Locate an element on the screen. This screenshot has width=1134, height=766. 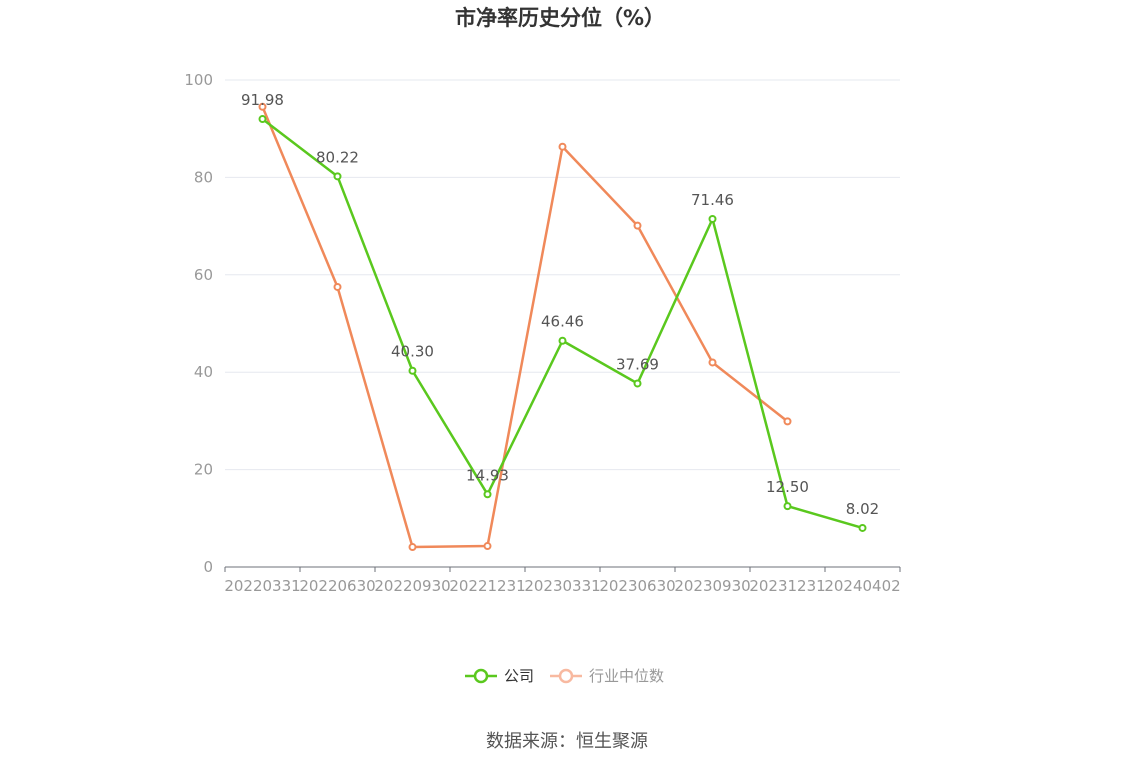
source-note: 数据来源：恒生聚源 is located at coordinates (567, 741).